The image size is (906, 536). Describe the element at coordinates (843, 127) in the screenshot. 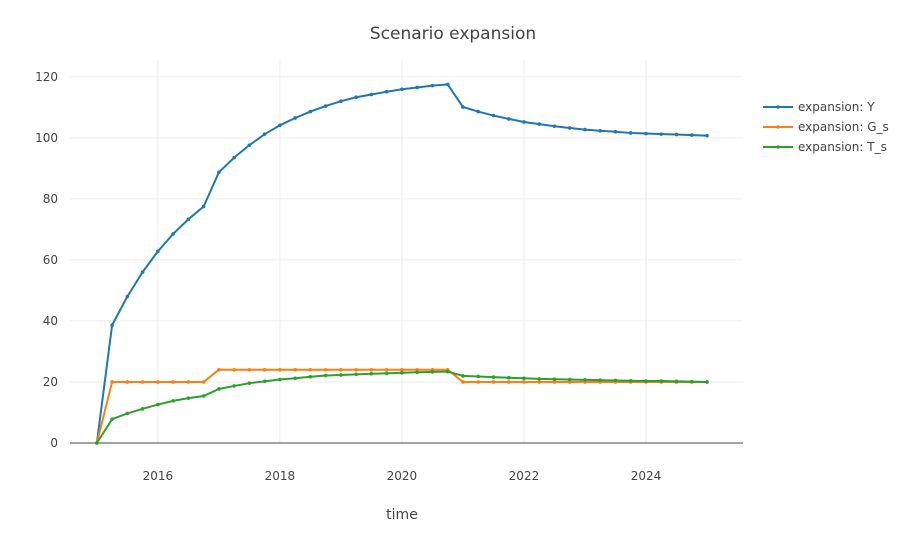

I see `legend-label: expansion: G_s` at that location.